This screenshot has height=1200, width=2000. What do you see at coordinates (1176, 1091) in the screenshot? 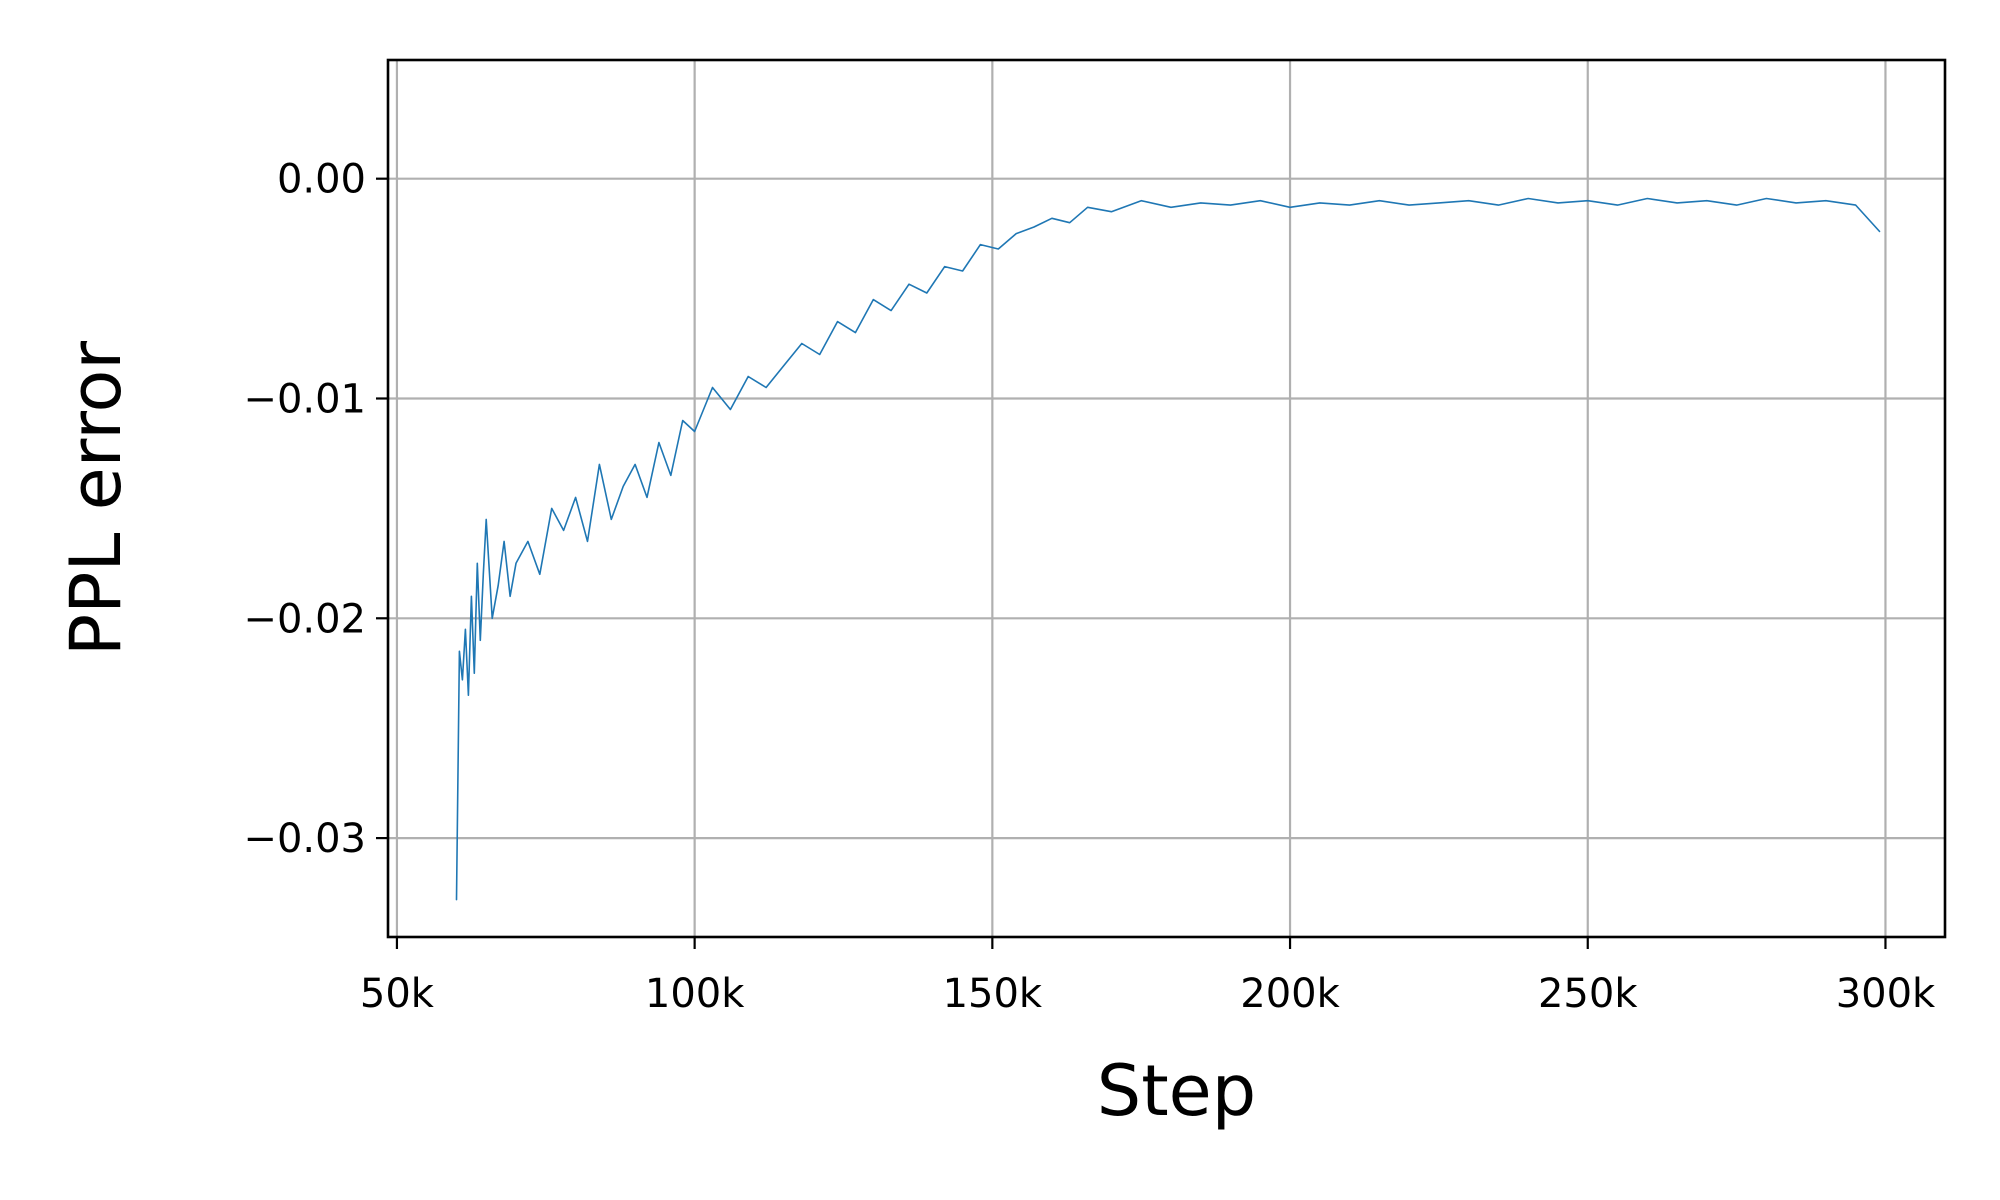
I see `x-axis-title: Step` at bounding box center [1176, 1091].